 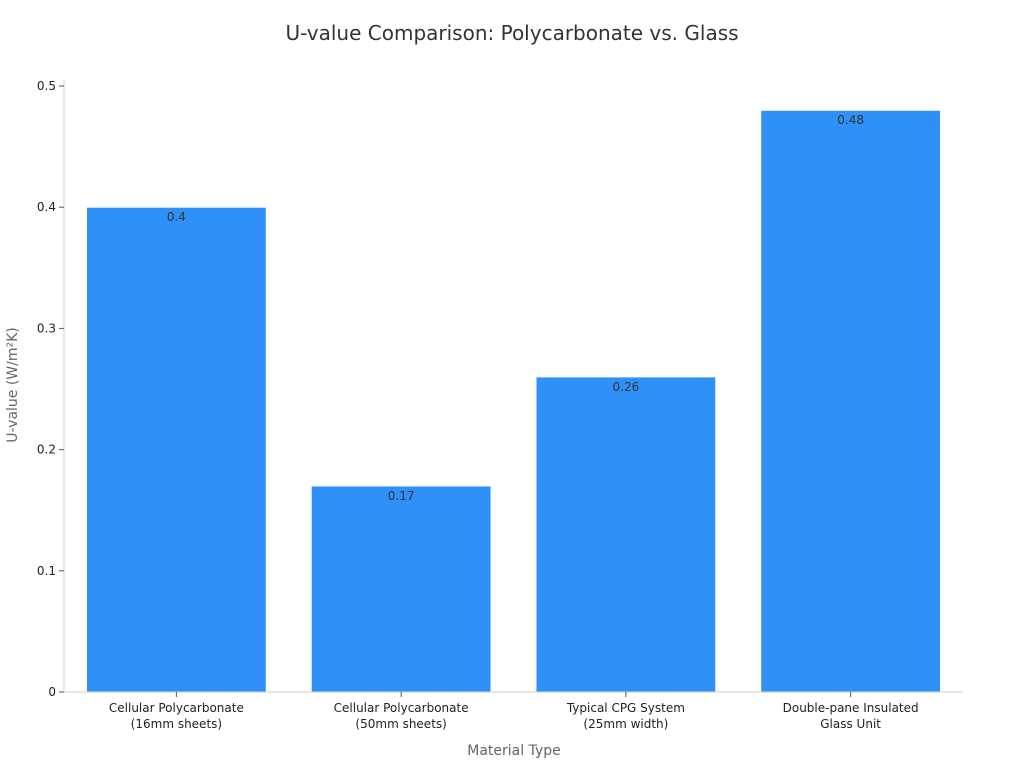 I want to click on x-tick-label-0: Cellular Polycarbonate (16mm sheets), so click(x=176, y=716).